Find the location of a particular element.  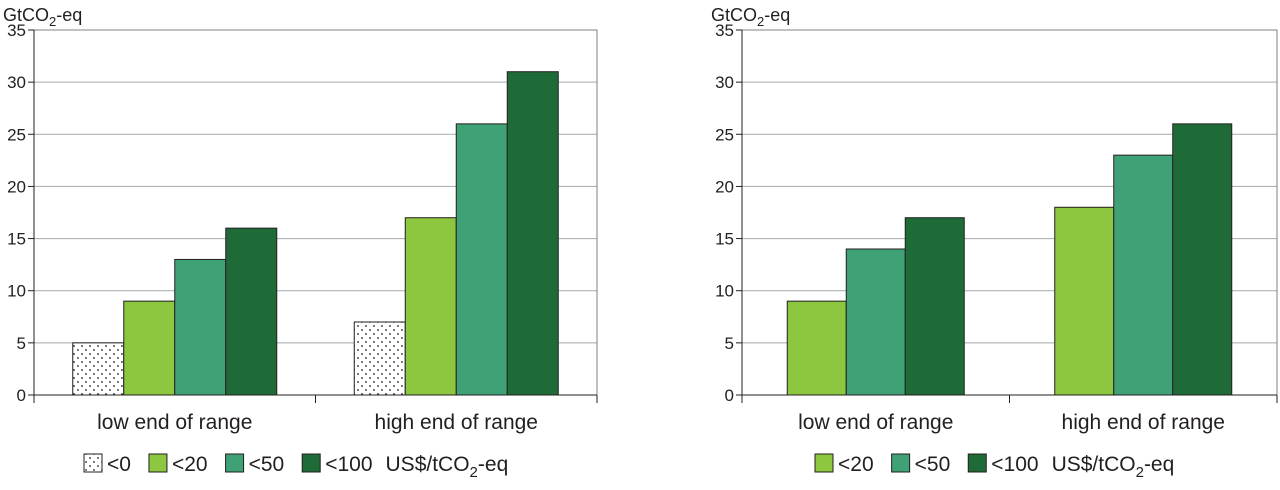

legend: <20 <50 <100 US$/tCO2-eq is located at coordinates (994, 467).